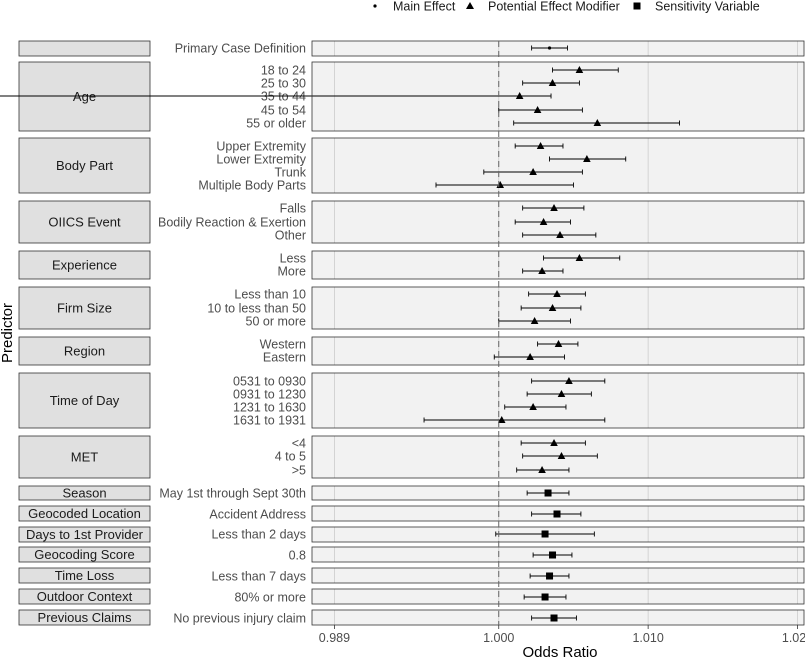 The width and height of the screenshot is (805, 660). I want to click on row-label: Less than 10, so click(270, 295).